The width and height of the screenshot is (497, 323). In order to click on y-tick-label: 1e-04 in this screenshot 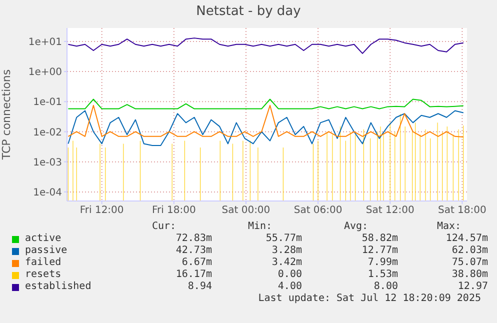, I will do `click(47, 192)`.